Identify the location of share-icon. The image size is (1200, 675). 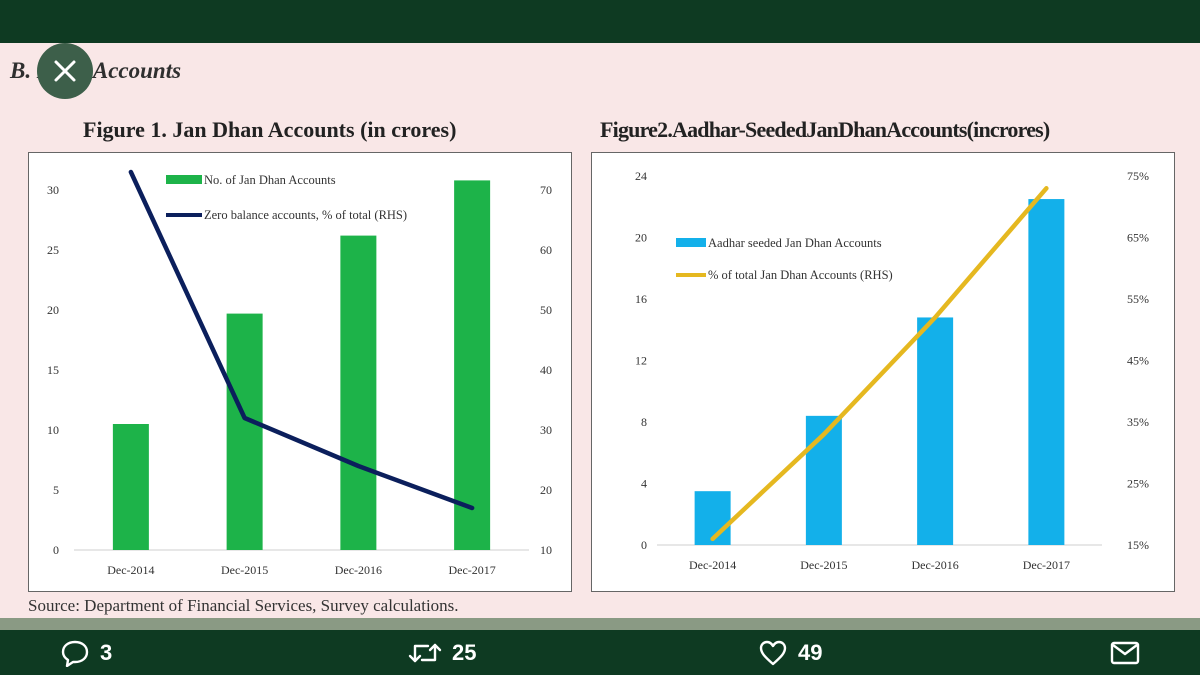
(1125, 652).